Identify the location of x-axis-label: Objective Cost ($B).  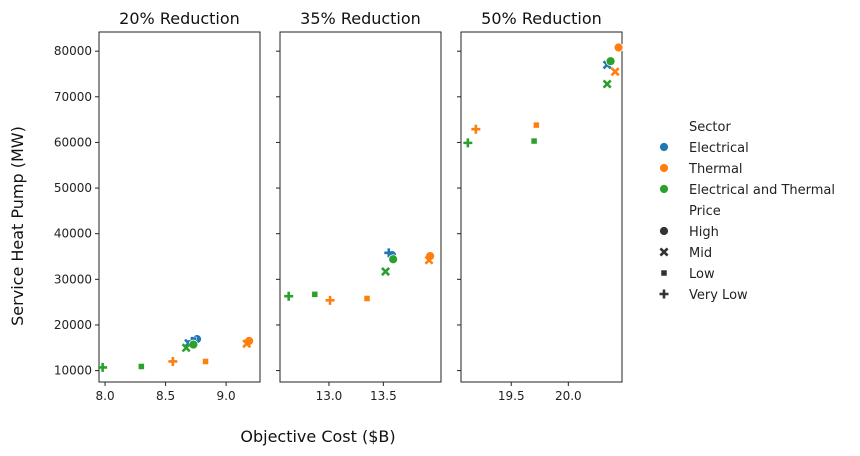
(317, 436).